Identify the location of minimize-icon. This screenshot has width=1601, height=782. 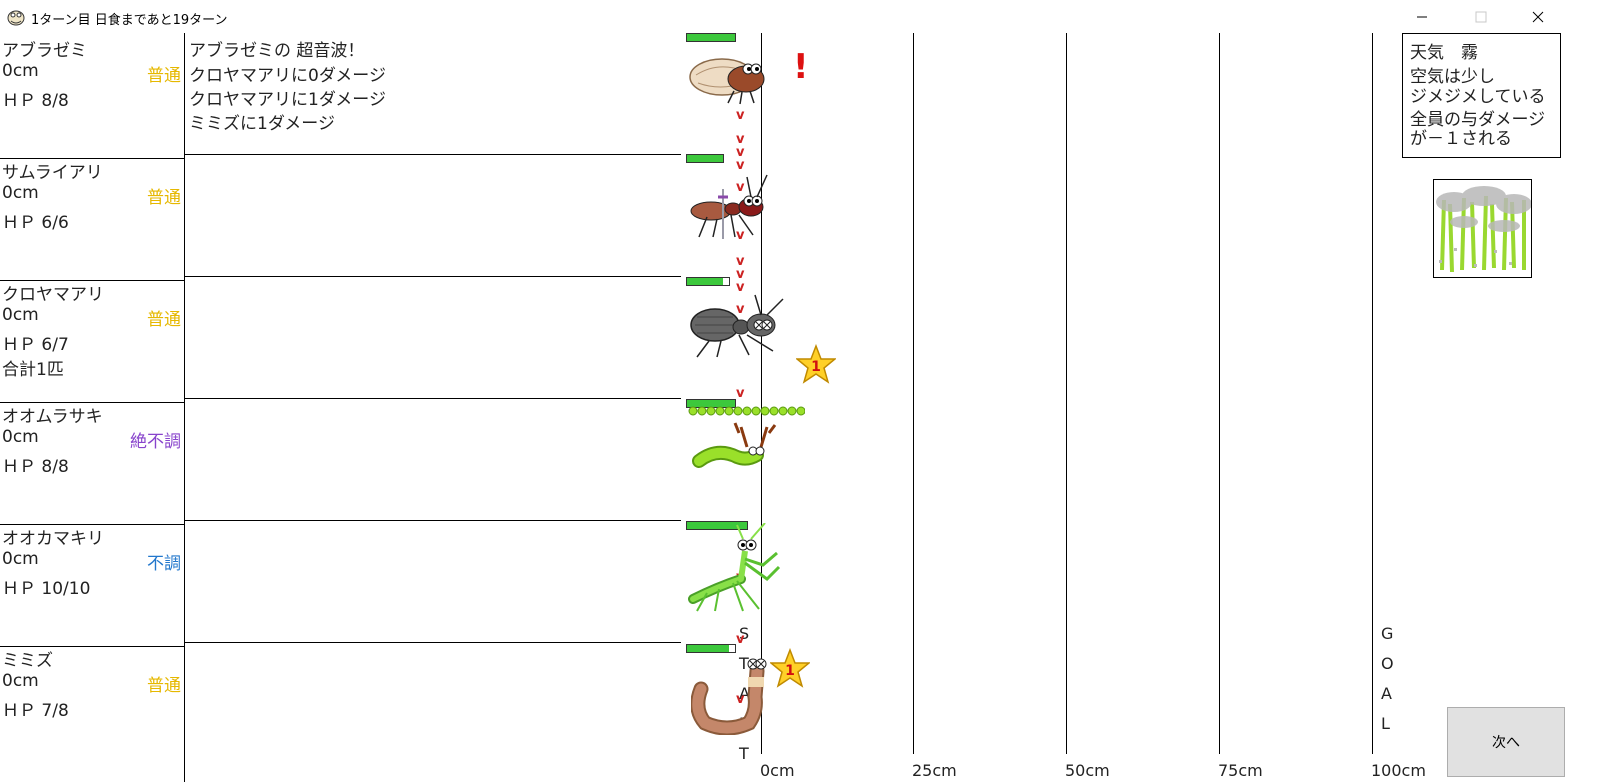
(1422, 16).